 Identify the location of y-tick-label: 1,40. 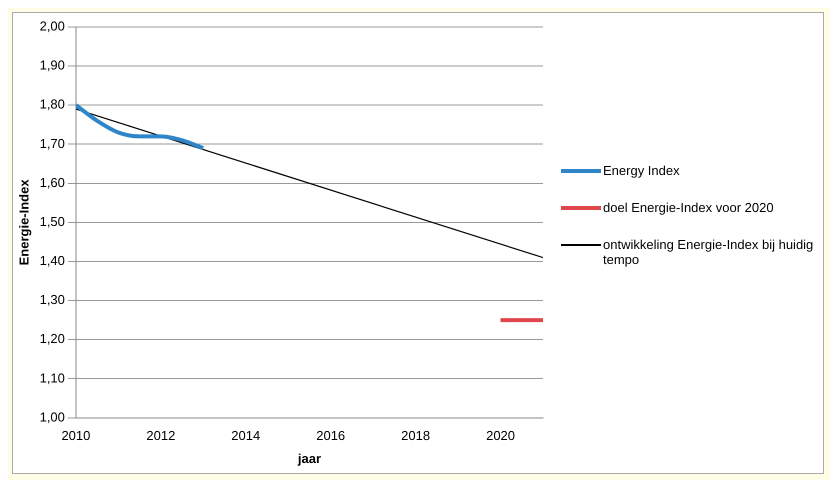
(52, 260).